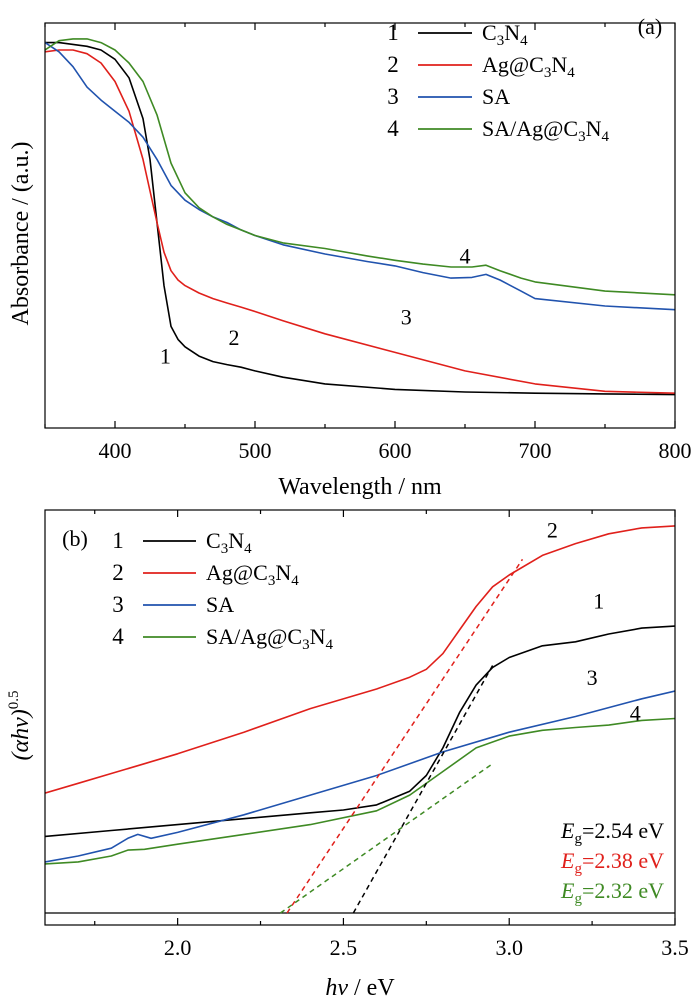 The image size is (700, 1007). What do you see at coordinates (675, 947) in the screenshot?
I see `x-tick-label: 3.5` at bounding box center [675, 947].